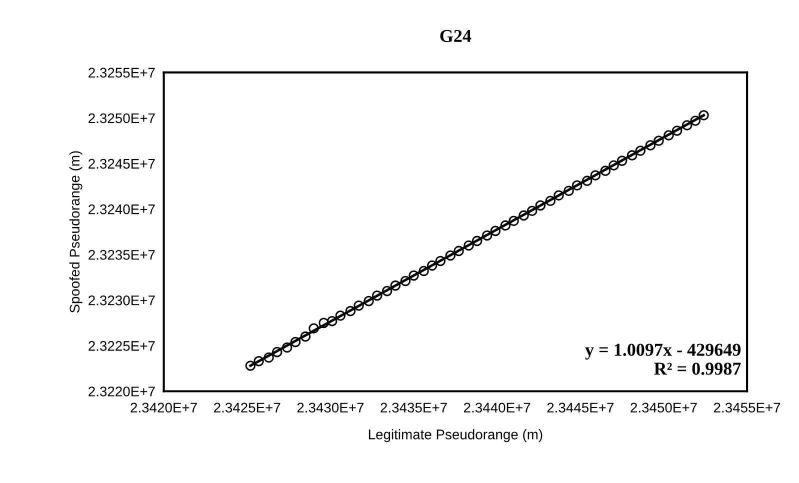  I want to click on y-tick-label: 2.3230E+7, so click(121, 300).